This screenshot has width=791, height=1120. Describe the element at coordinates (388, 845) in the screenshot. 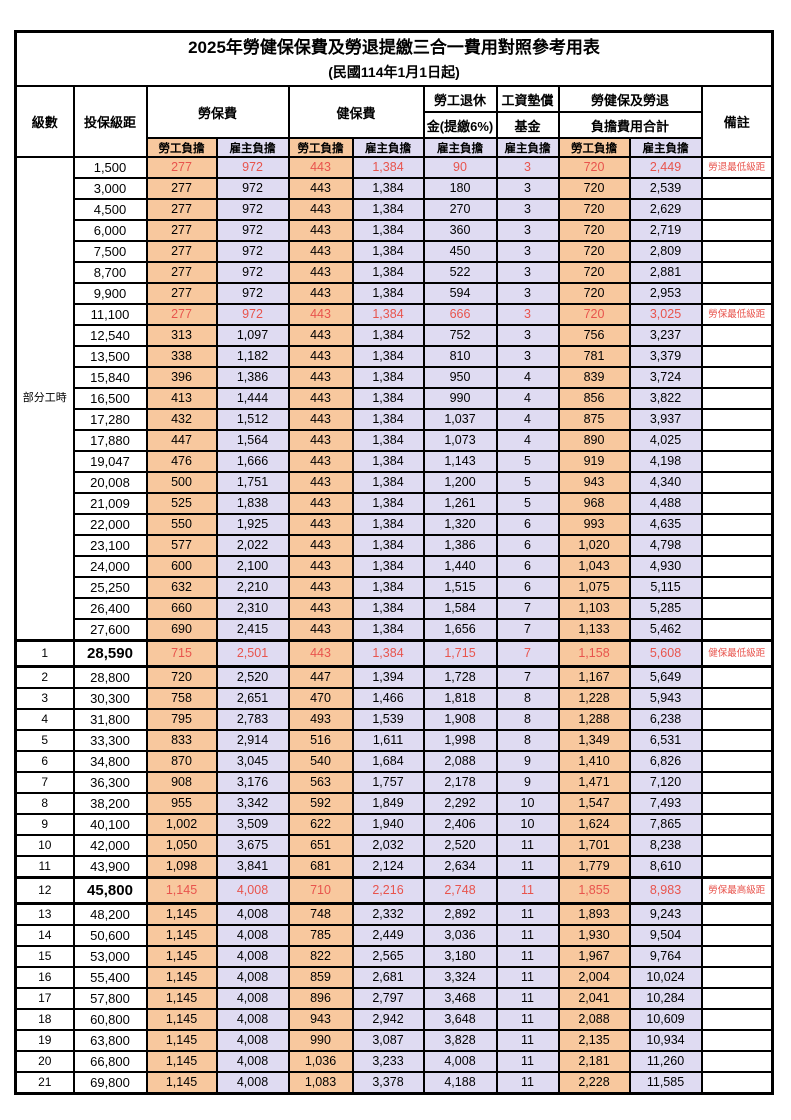

I see `cell-health-employer: 2,032` at that location.